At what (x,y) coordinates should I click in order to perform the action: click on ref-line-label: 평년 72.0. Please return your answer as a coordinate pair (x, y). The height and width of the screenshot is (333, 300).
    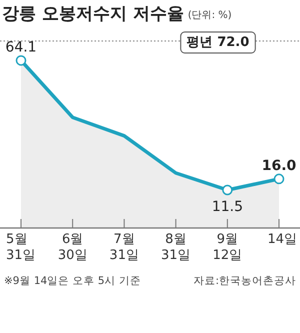
    Looking at the image, I should click on (218, 42).